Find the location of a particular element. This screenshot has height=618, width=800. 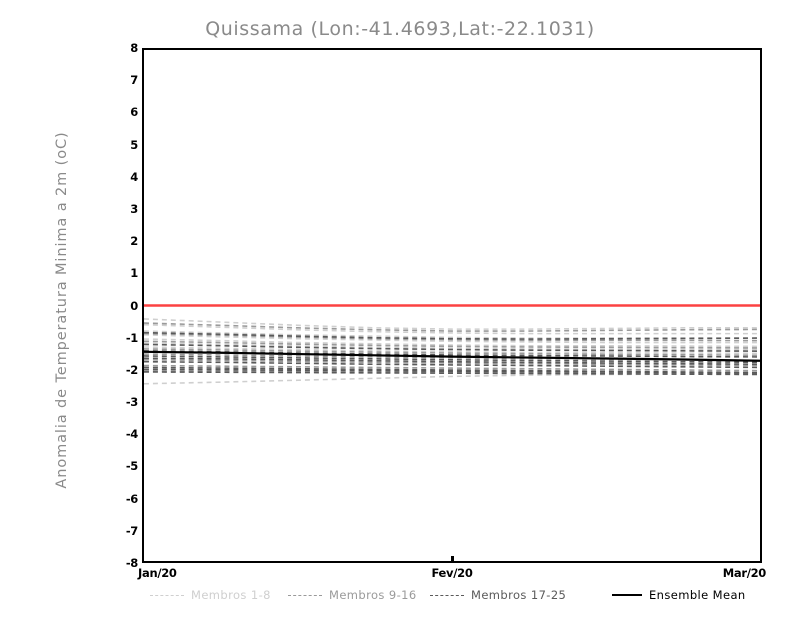

legend-item-membros-9-16: Membros 9-16 is located at coordinates (352, 595).